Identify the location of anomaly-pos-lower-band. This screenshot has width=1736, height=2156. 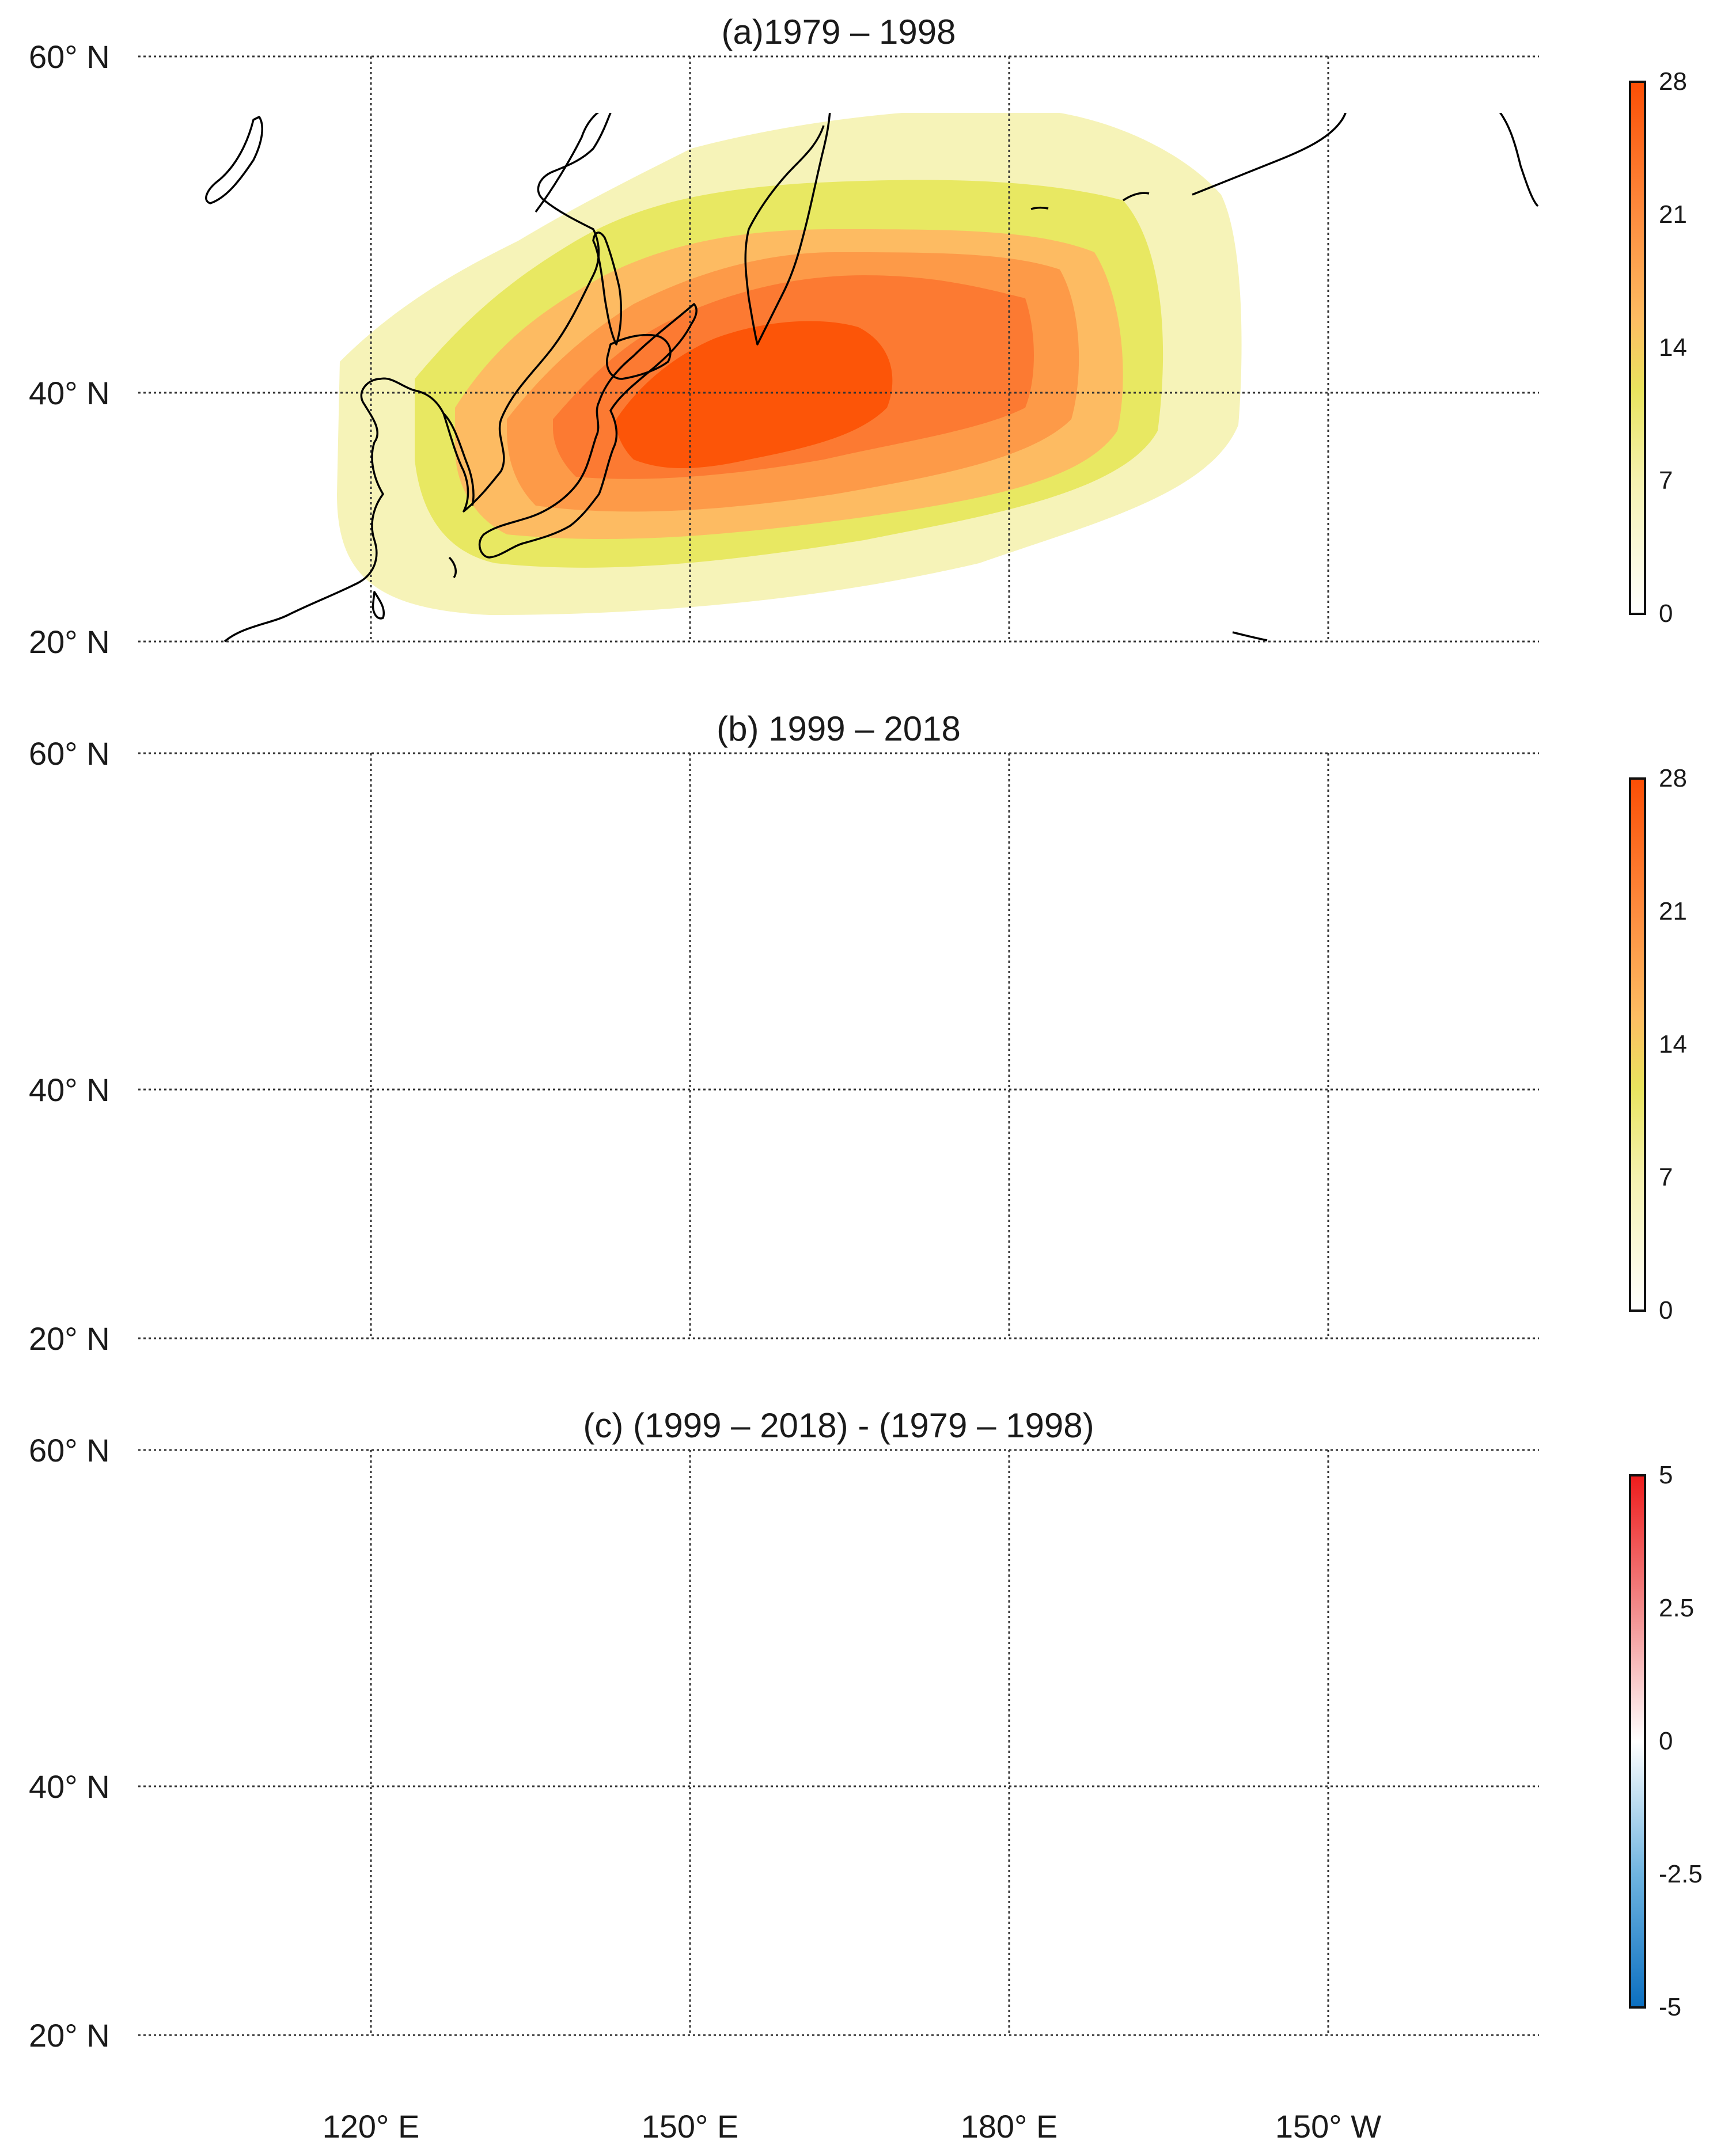
(748, 1910).